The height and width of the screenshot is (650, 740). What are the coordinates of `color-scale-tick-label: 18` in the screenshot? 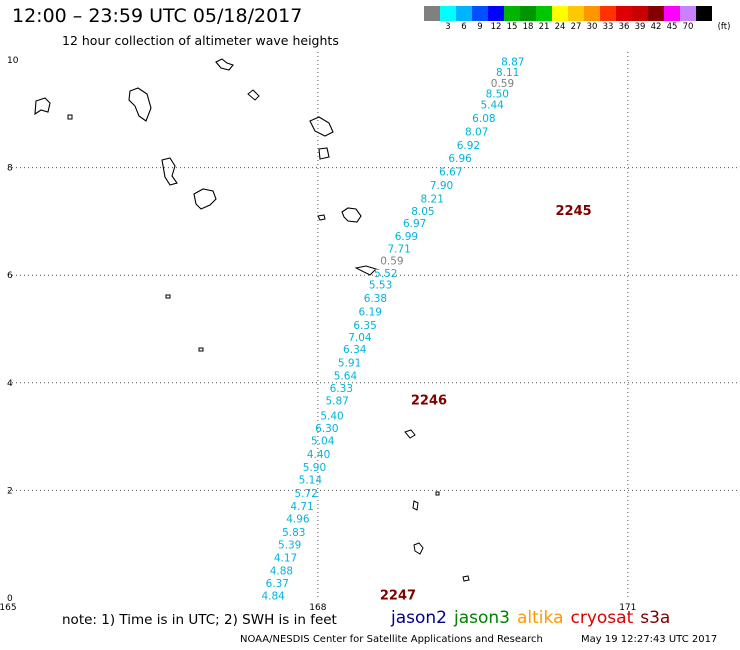 It's located at (528, 27).